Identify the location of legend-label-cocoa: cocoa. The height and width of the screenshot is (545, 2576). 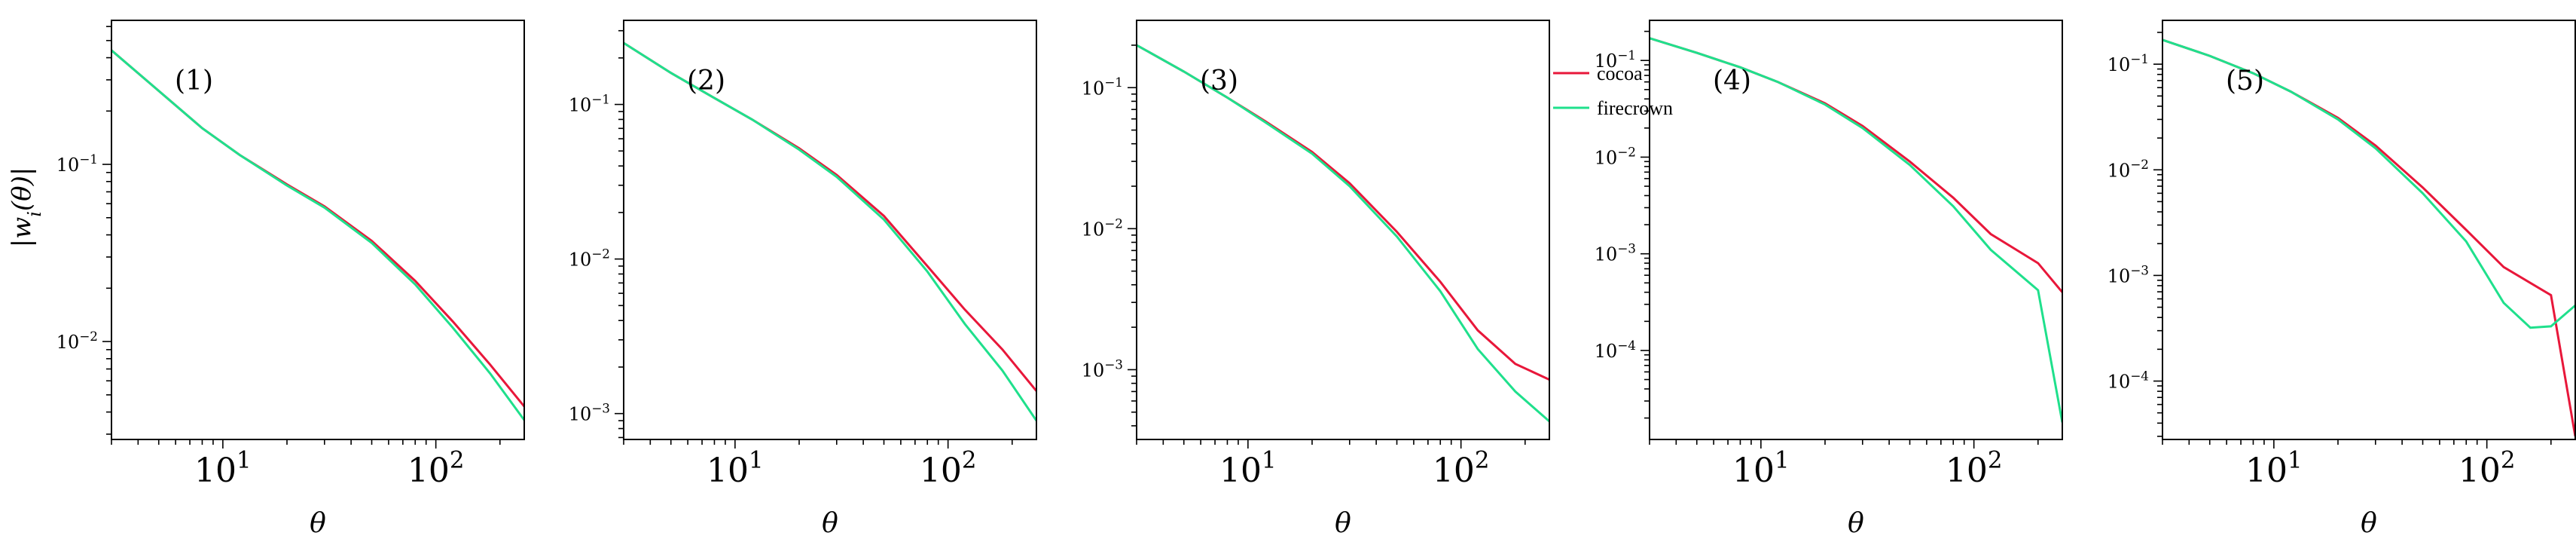
(1620, 73).